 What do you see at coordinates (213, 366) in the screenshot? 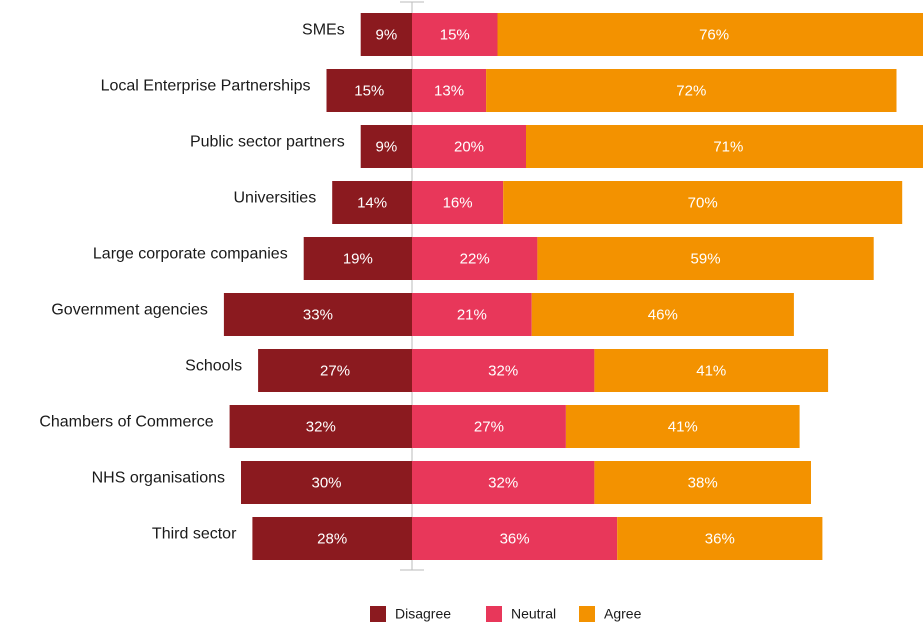
I see `category-label: Schools` at bounding box center [213, 366].